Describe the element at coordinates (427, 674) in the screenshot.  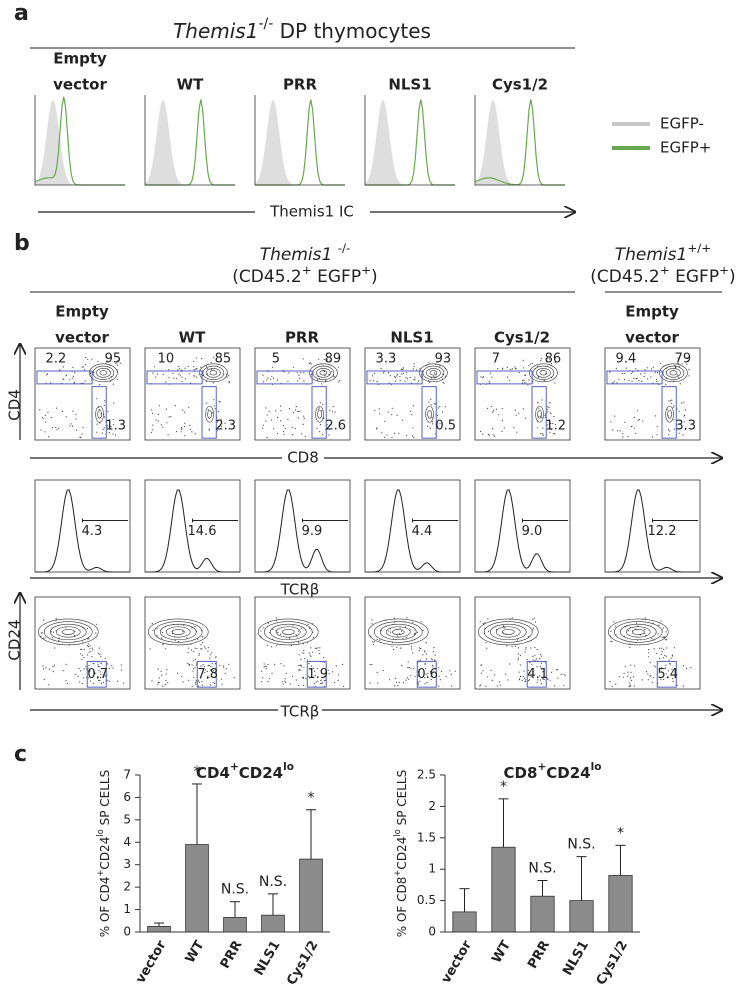
I see `gate-percent: 0.6` at that location.